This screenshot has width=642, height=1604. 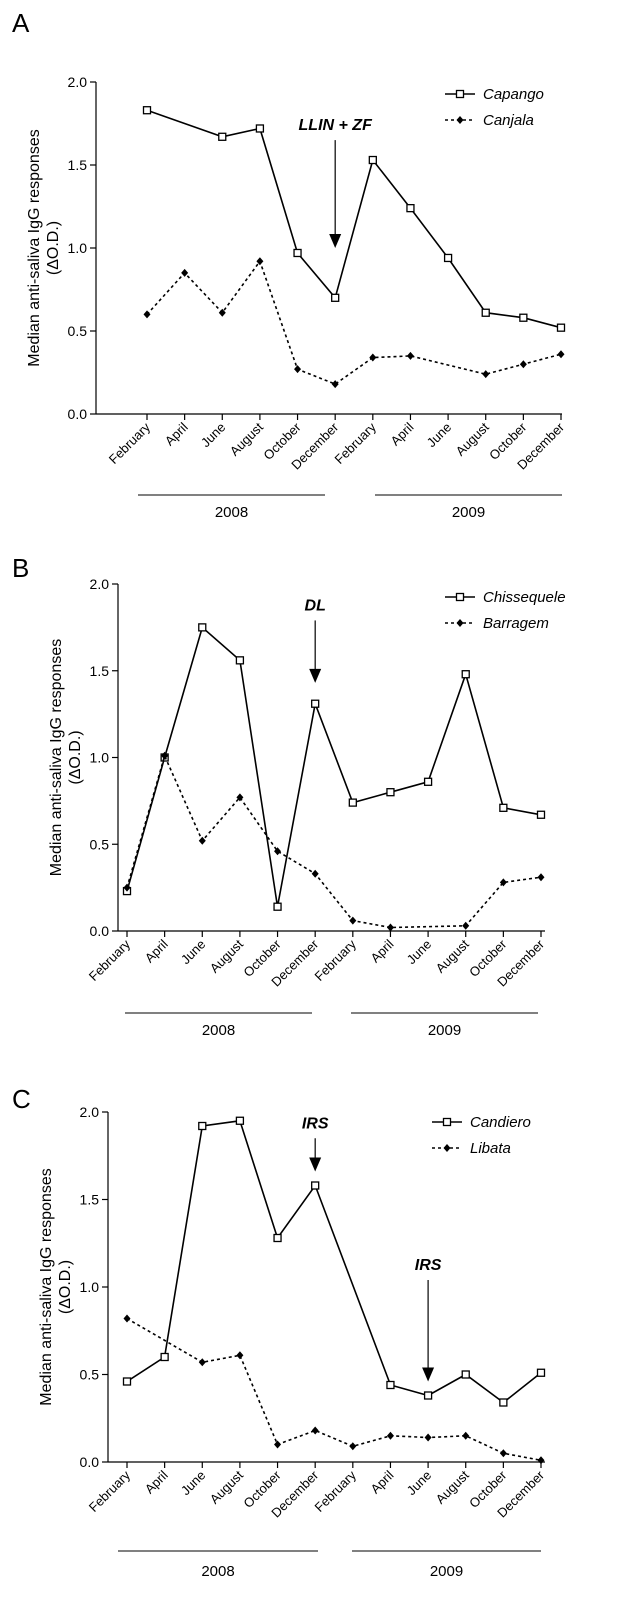 What do you see at coordinates (490, 1148) in the screenshot?
I see `legend-label: Libata` at bounding box center [490, 1148].